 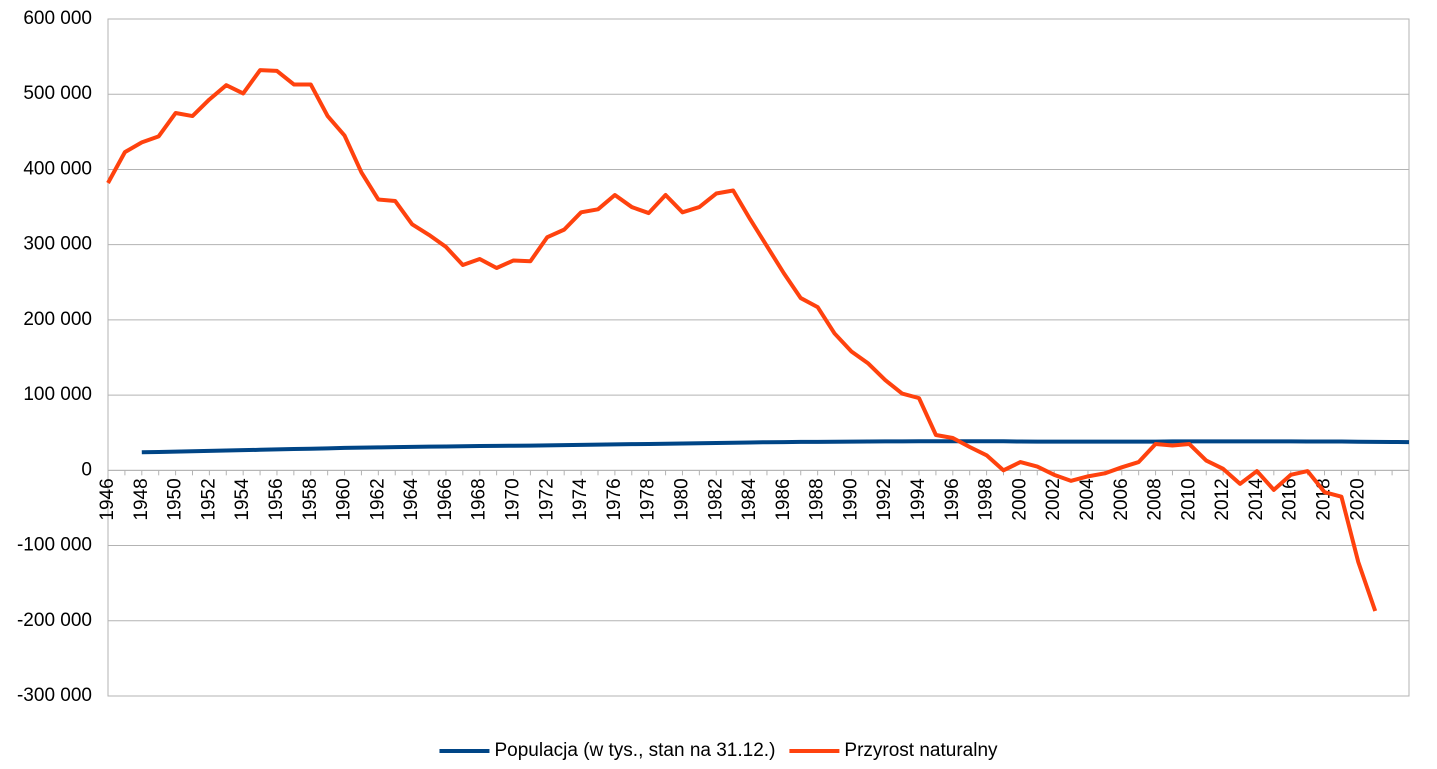 What do you see at coordinates (54, 620) in the screenshot?
I see `y-tick-label: -200 000` at bounding box center [54, 620].